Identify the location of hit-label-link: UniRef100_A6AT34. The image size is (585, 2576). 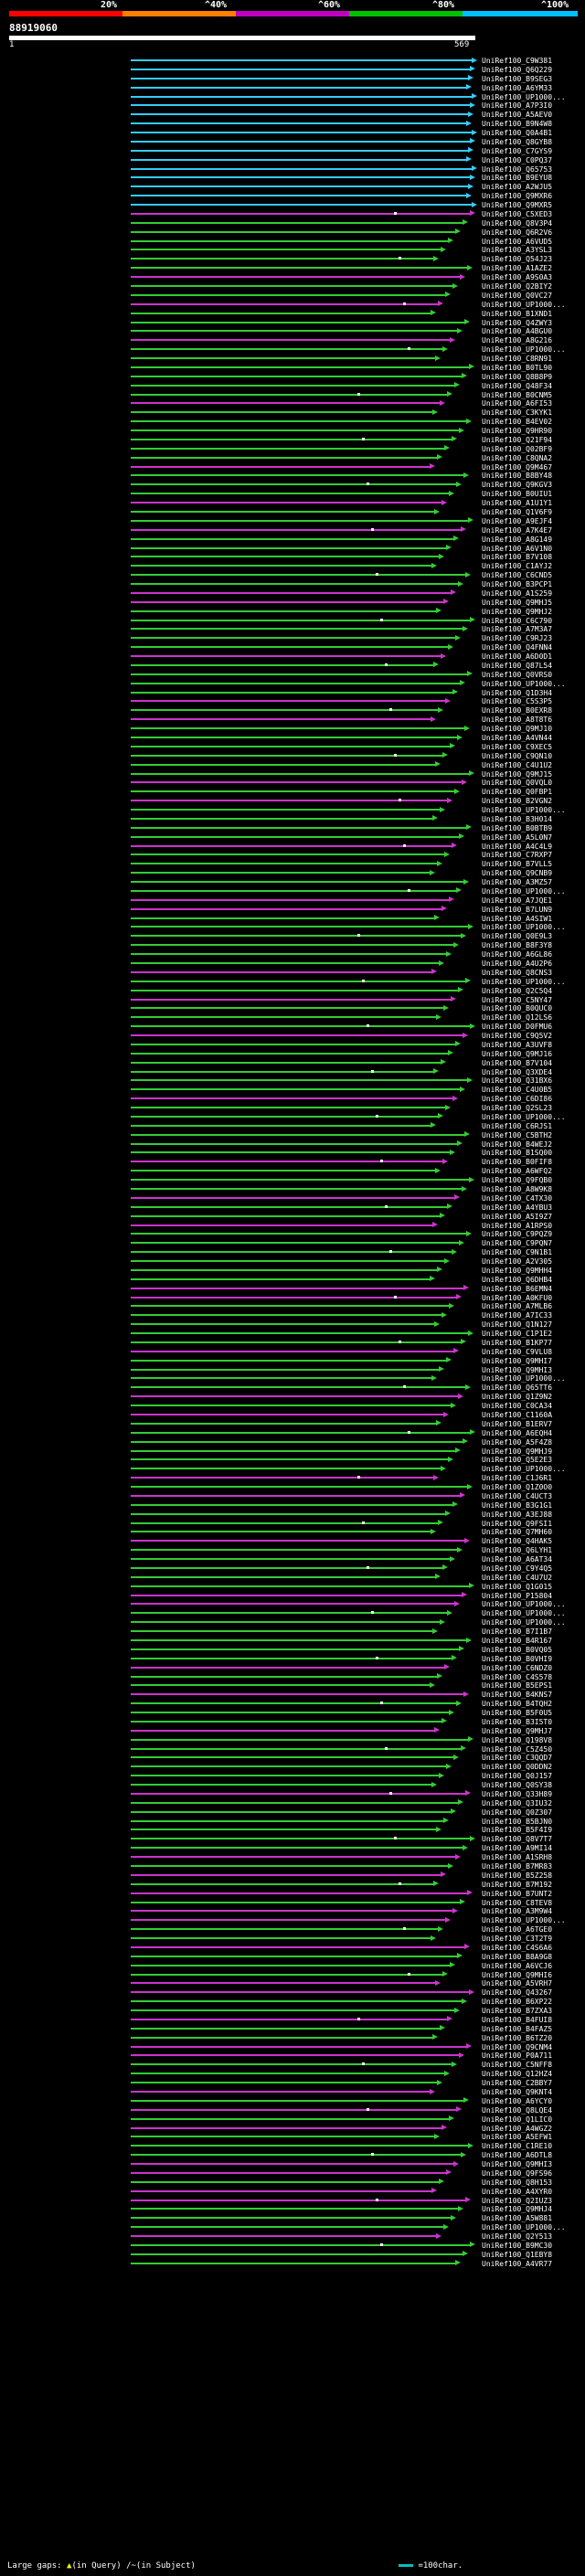
(517, 1559).